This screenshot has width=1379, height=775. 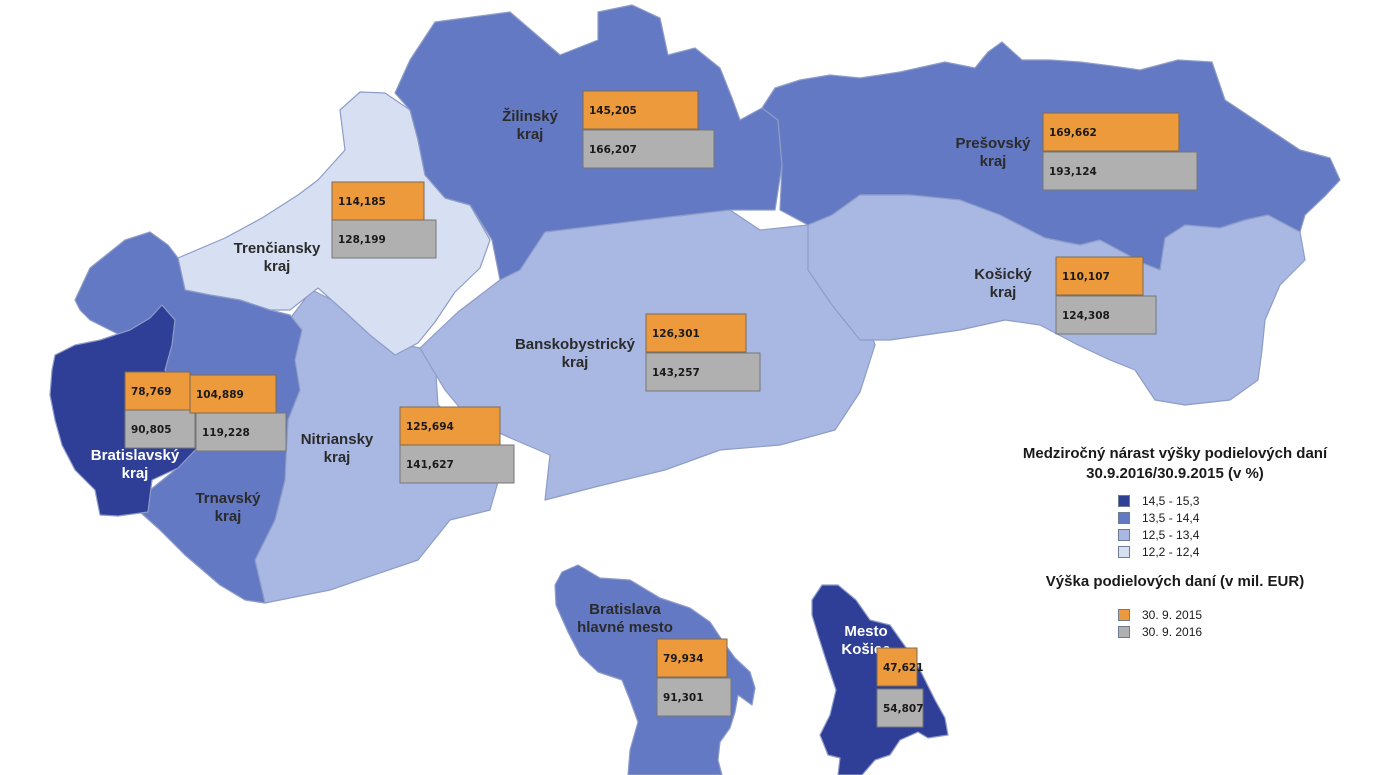 I want to click on value-box-2015-bratislavsky: 78,769, so click(x=157, y=391).